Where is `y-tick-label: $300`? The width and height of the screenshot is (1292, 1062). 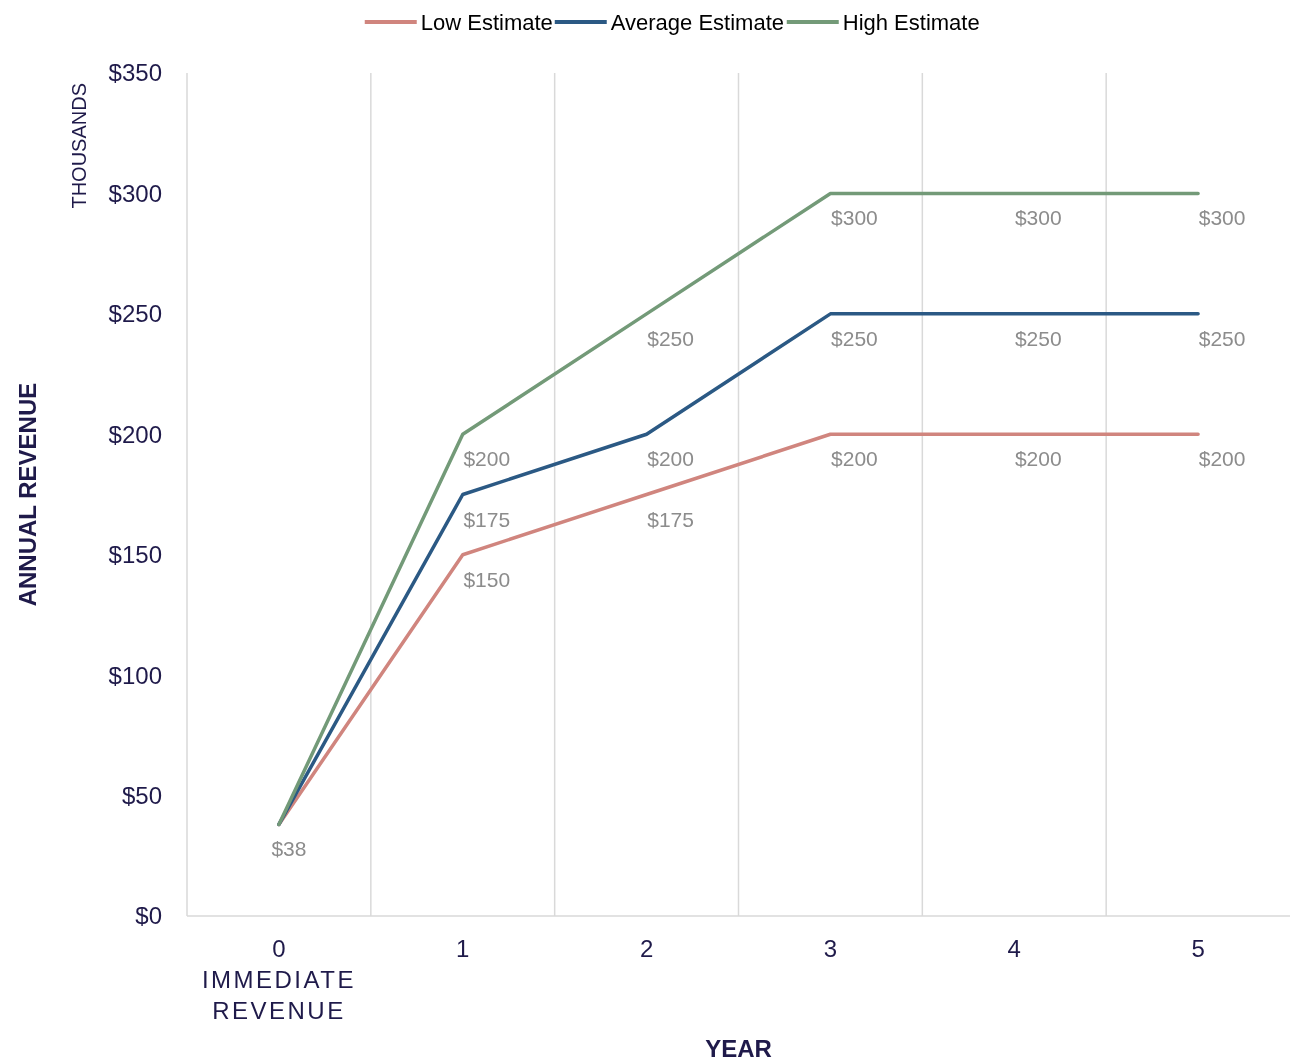 y-tick-label: $300 is located at coordinates (135, 193).